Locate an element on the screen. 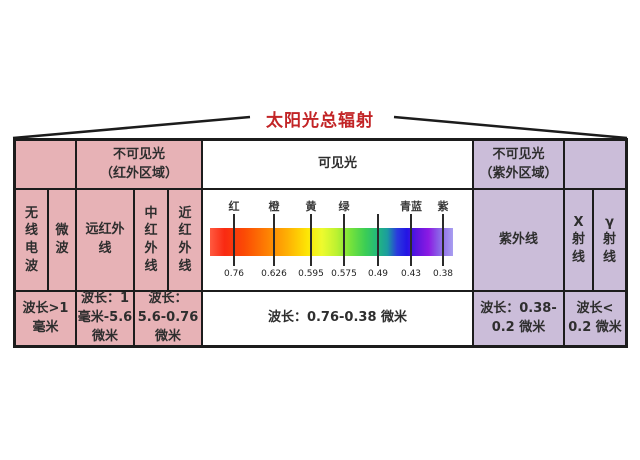  band-radio-waves-label: 无线电波 is located at coordinates (31, 239).